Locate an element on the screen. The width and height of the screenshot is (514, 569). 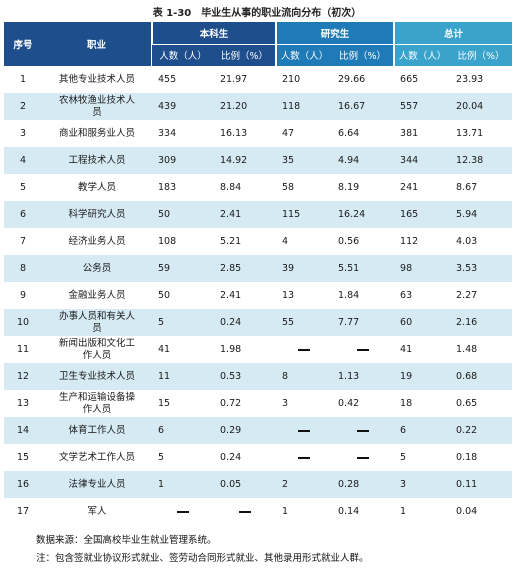
table-row: 8 公务员 59 2.85 39 5.51 98 3.53 is located at coordinates (258, 268).